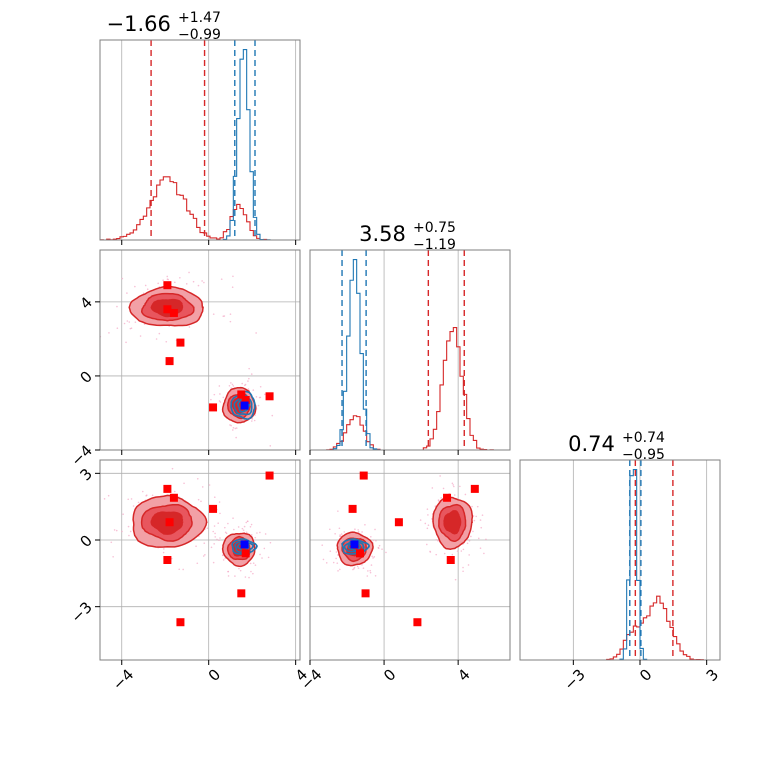 The height and width of the screenshot is (760, 760). Describe the element at coordinates (123, 680) in the screenshot. I see `x-tick-label: −4` at that location.